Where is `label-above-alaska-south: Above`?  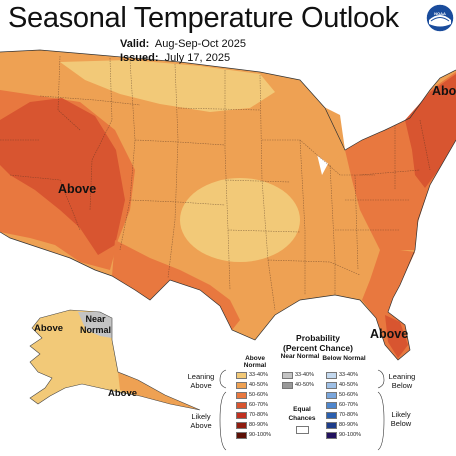
label-above-alaska-south: Above is located at coordinates (123, 393).